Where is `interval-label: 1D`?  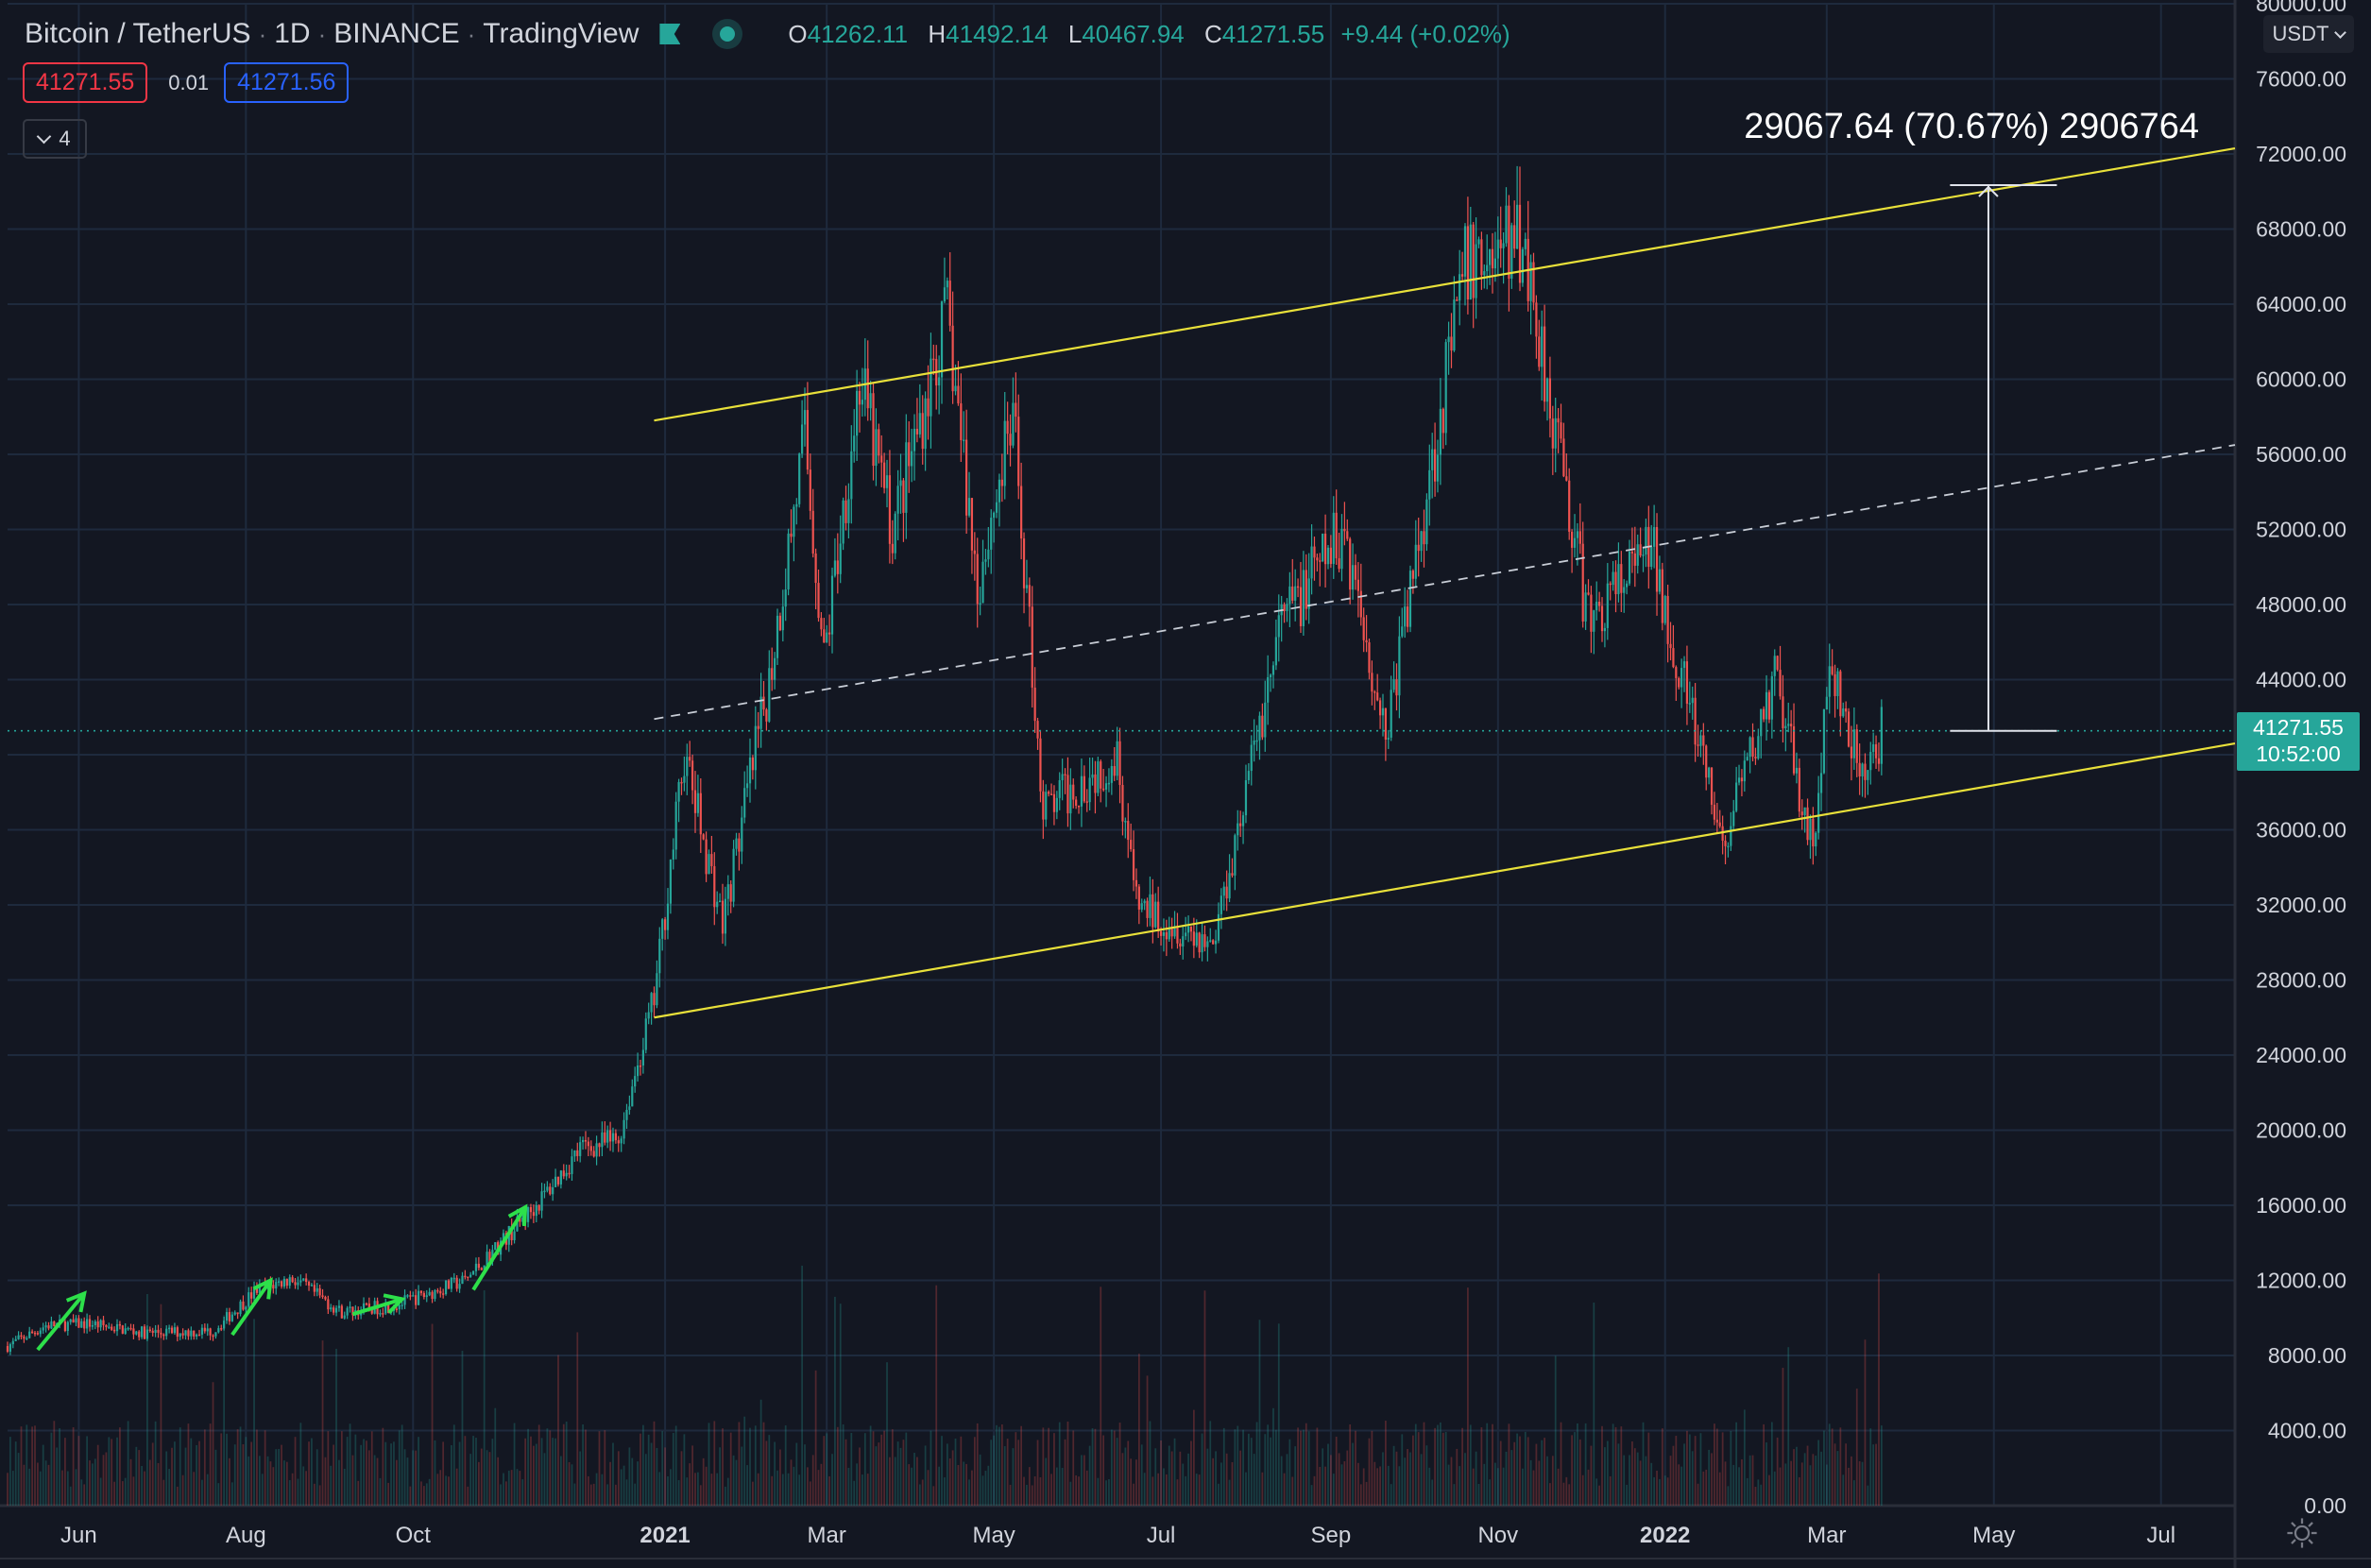
interval-label: 1D is located at coordinates (292, 33).